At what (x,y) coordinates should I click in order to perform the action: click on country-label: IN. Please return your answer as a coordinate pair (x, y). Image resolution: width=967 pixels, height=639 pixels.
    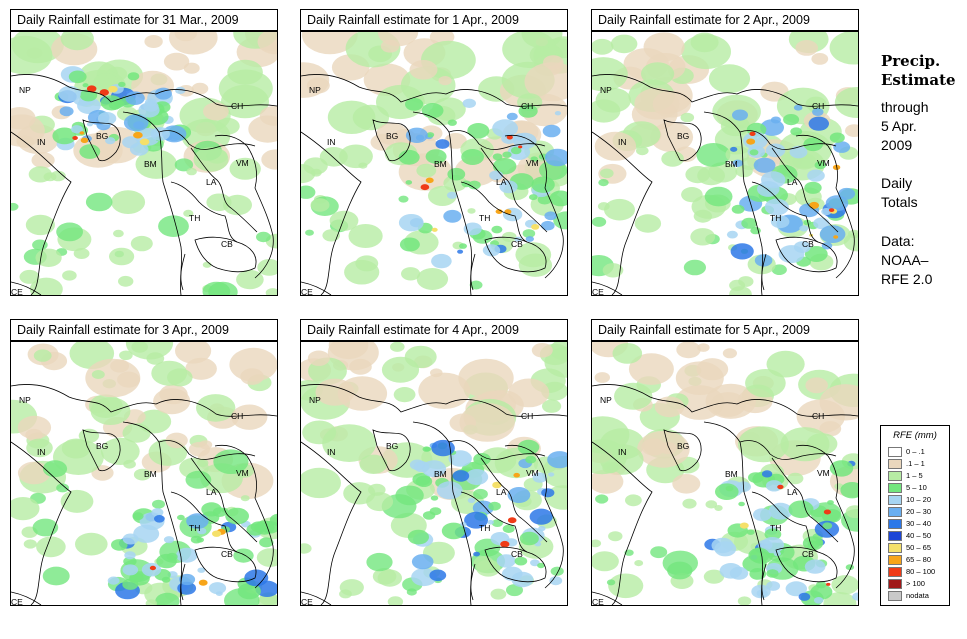
    Looking at the image, I should click on (41, 452).